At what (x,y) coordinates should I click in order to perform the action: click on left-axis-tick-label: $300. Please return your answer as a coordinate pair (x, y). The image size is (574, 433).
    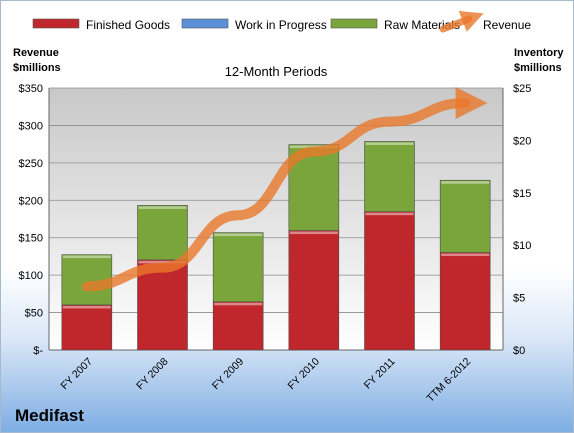
    Looking at the image, I should click on (31, 126).